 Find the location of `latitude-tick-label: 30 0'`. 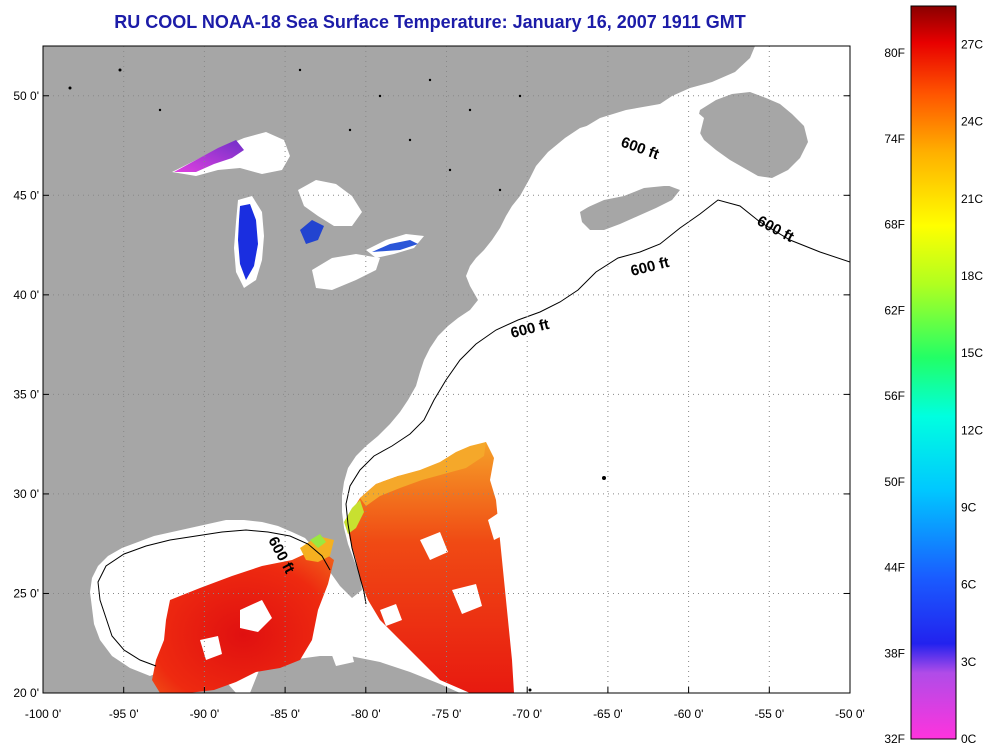

latitude-tick-label: 30 0' is located at coordinates (26, 494).